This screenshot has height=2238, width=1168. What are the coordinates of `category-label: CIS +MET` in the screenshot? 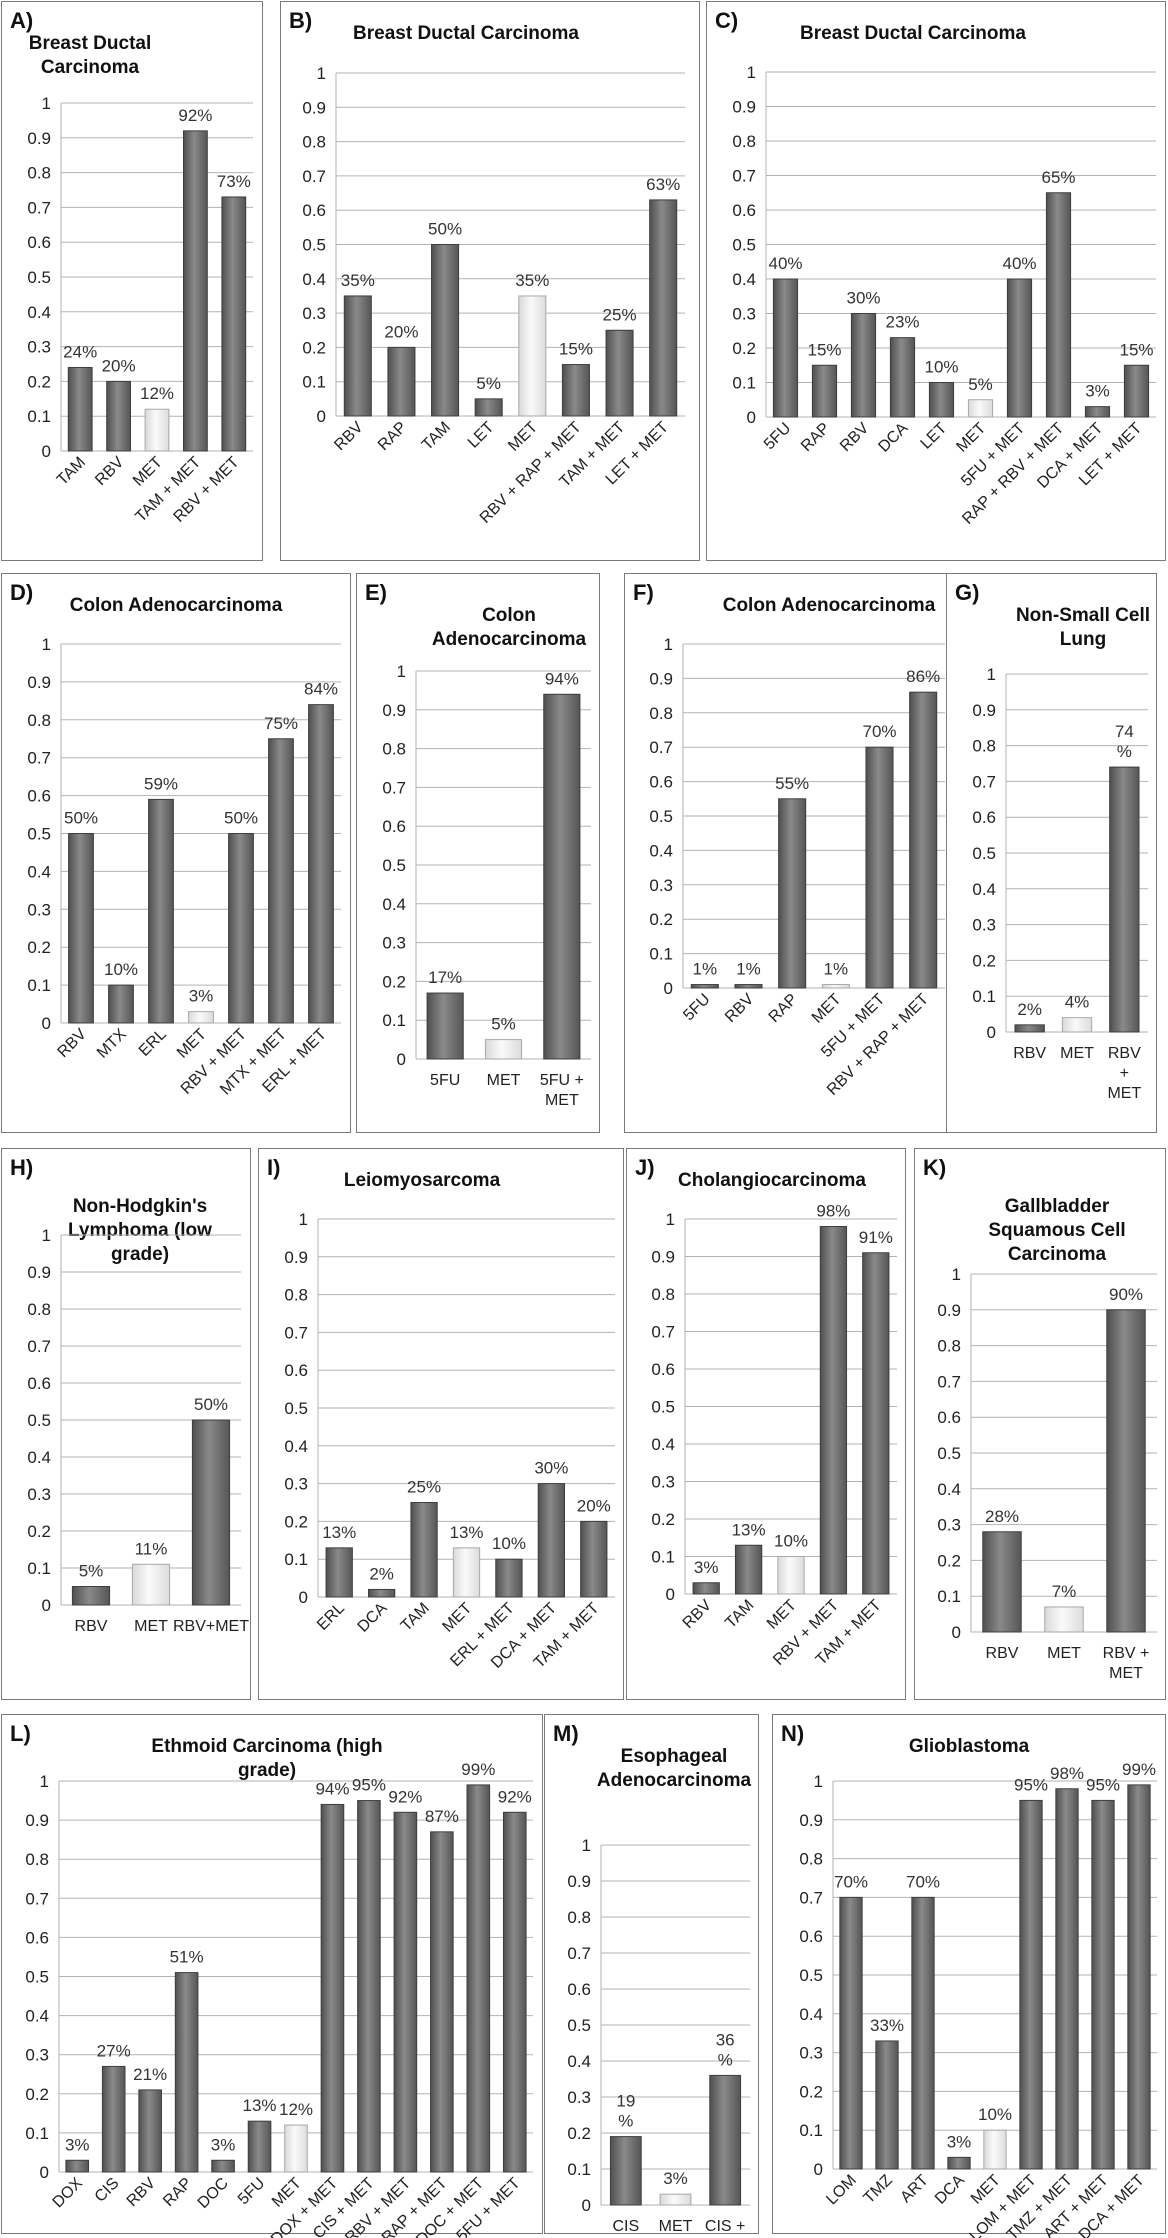 It's located at (725, 2228).